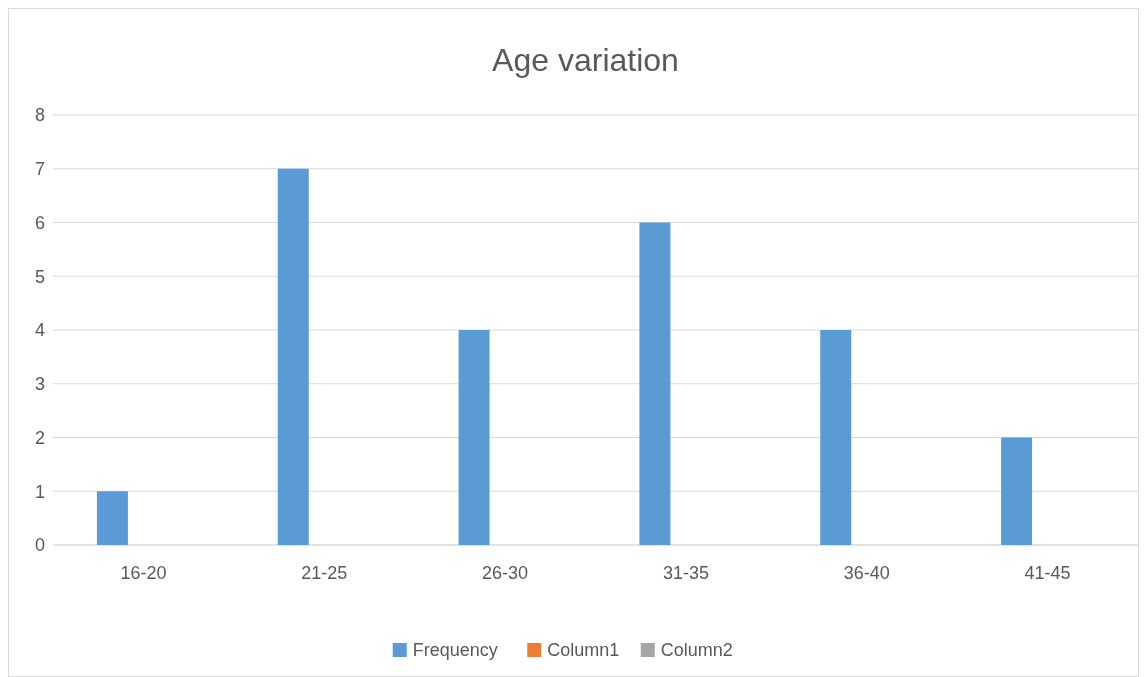  I want to click on x-tick-label: 21-25, so click(324, 573).